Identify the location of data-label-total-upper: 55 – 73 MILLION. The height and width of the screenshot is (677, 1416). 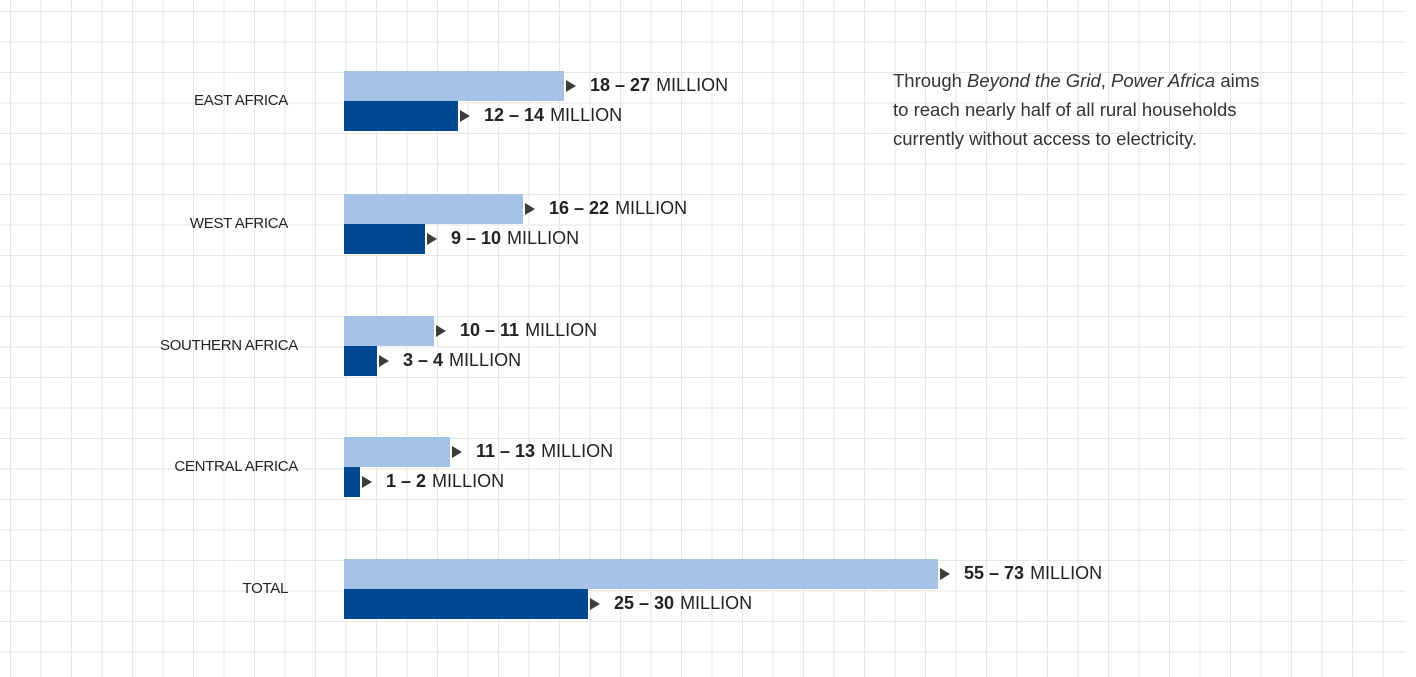
(1033, 573).